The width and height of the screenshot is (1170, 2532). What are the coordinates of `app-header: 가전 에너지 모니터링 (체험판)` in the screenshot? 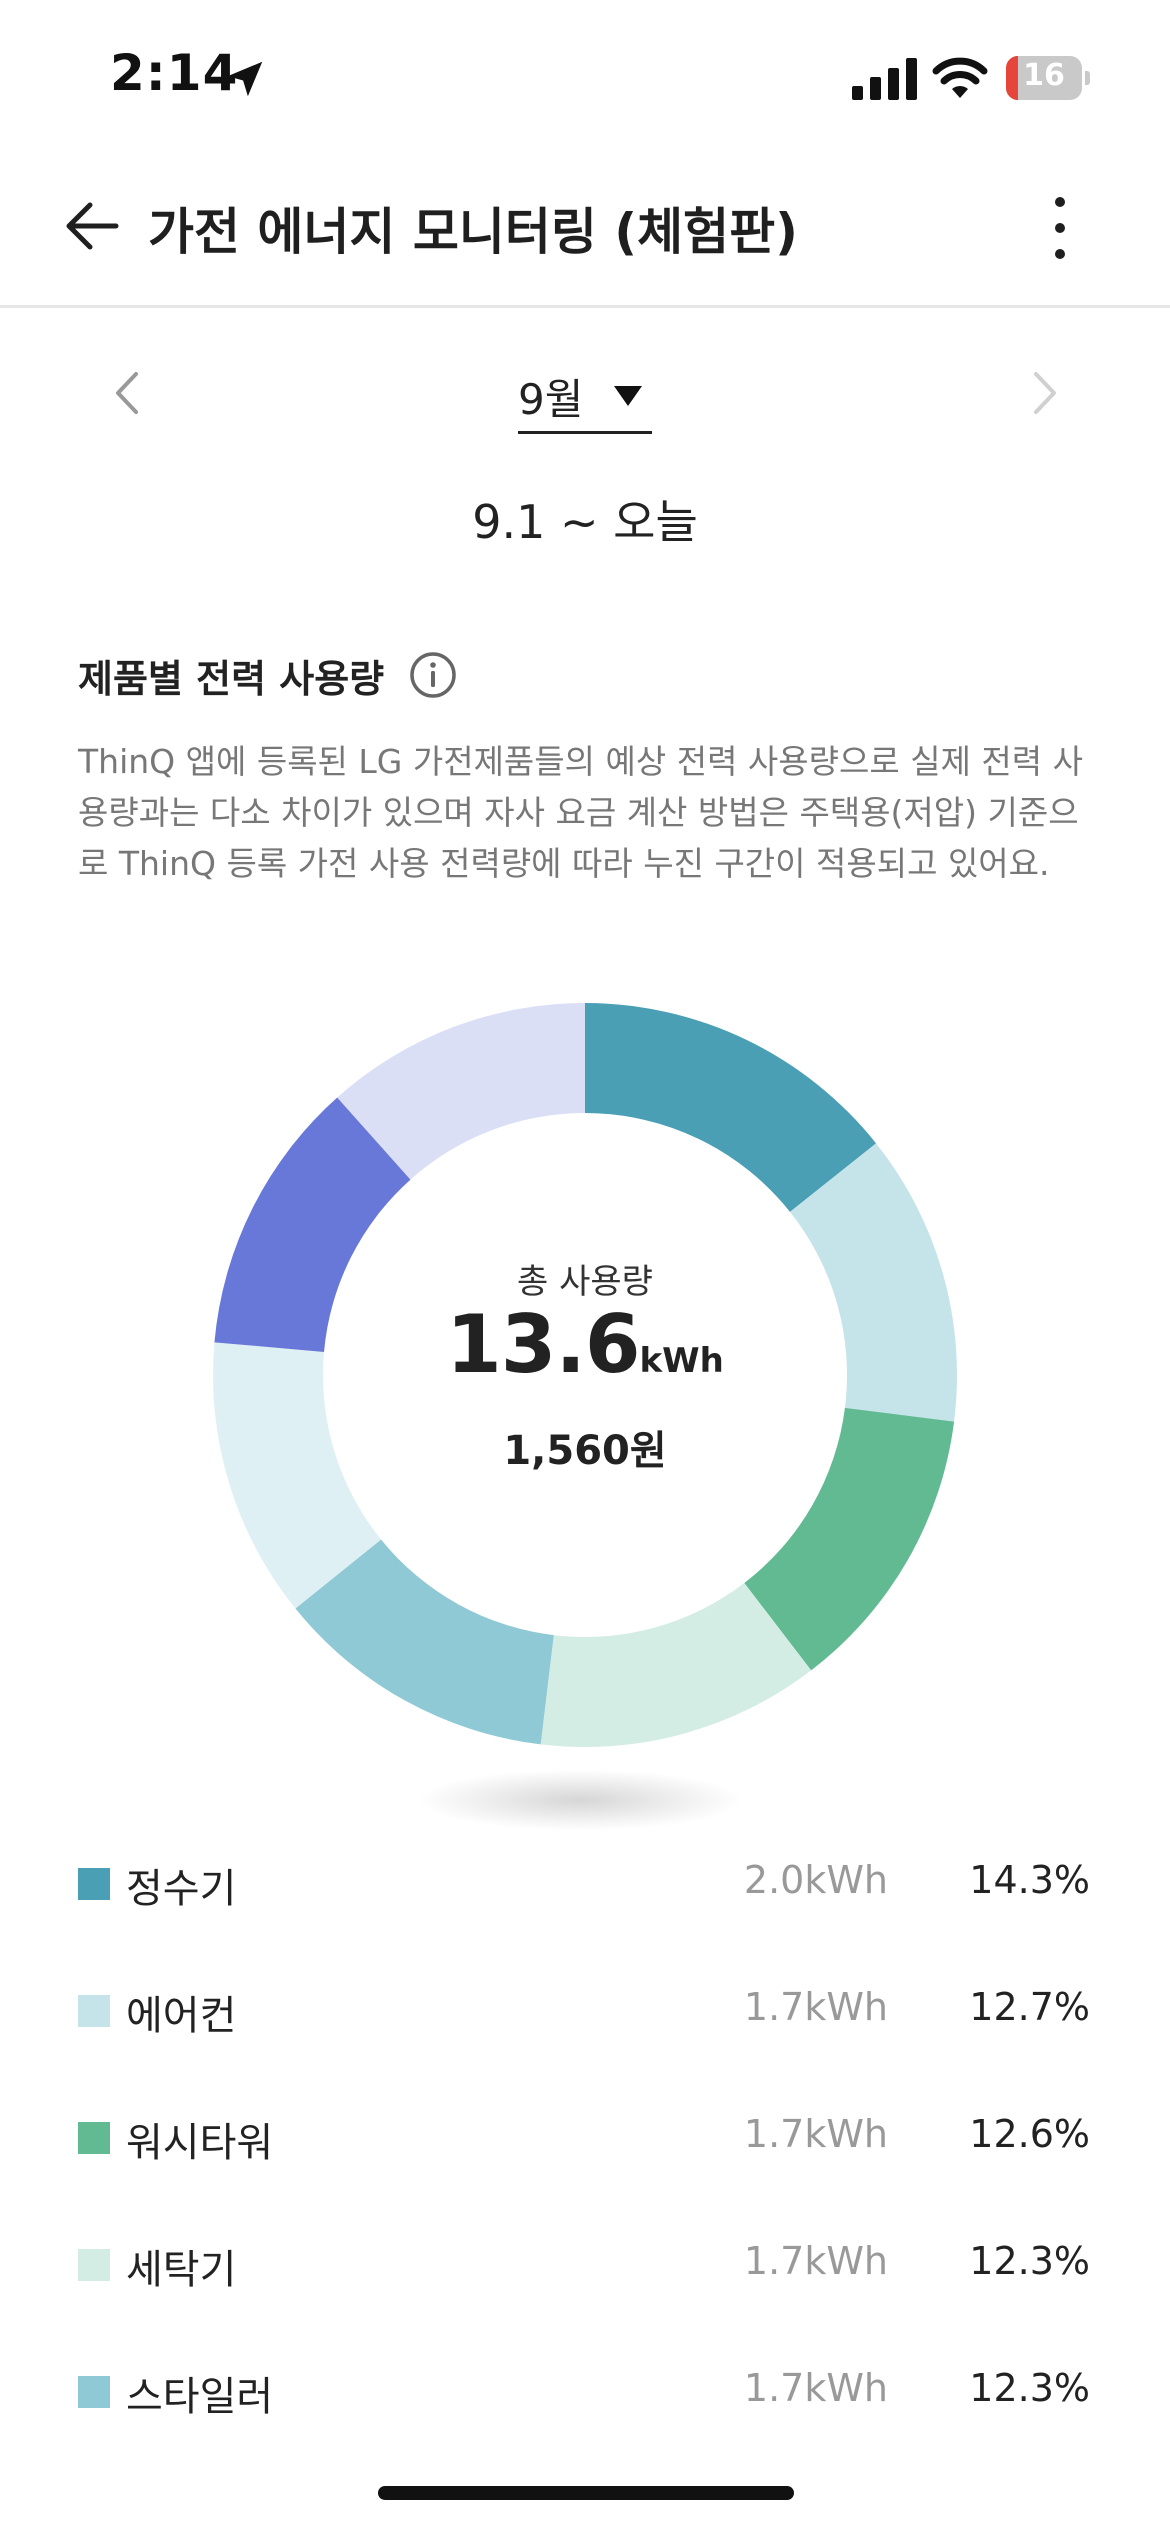 It's located at (585, 229).